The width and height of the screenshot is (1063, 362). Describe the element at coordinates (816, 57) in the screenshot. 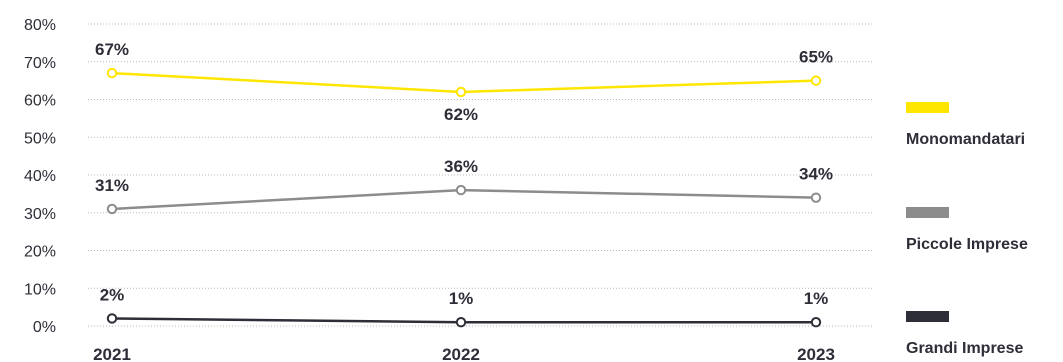

I see `data-label: 65%` at that location.